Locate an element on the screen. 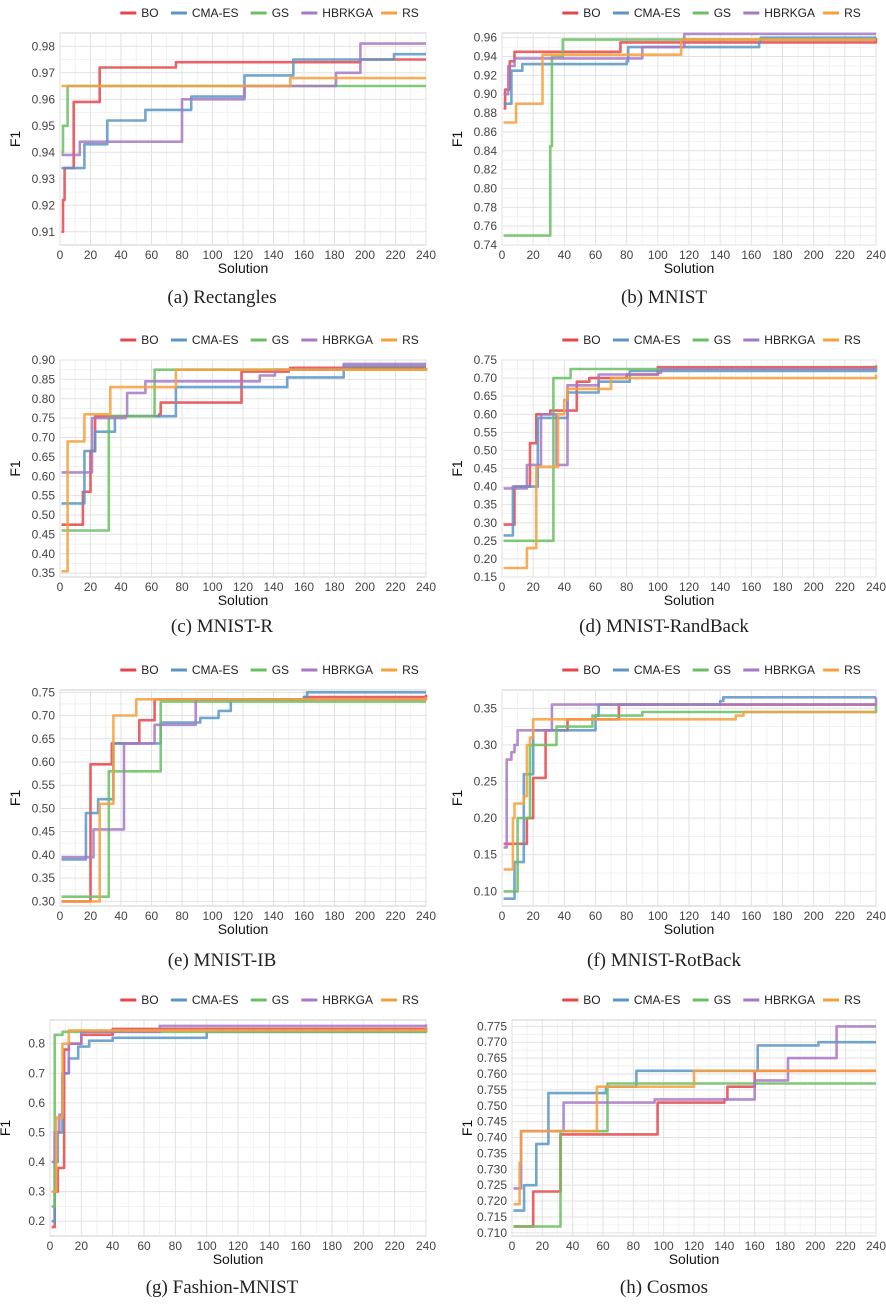  chart-caption: (g) Fashion-MNIST is located at coordinates (222, 1287).